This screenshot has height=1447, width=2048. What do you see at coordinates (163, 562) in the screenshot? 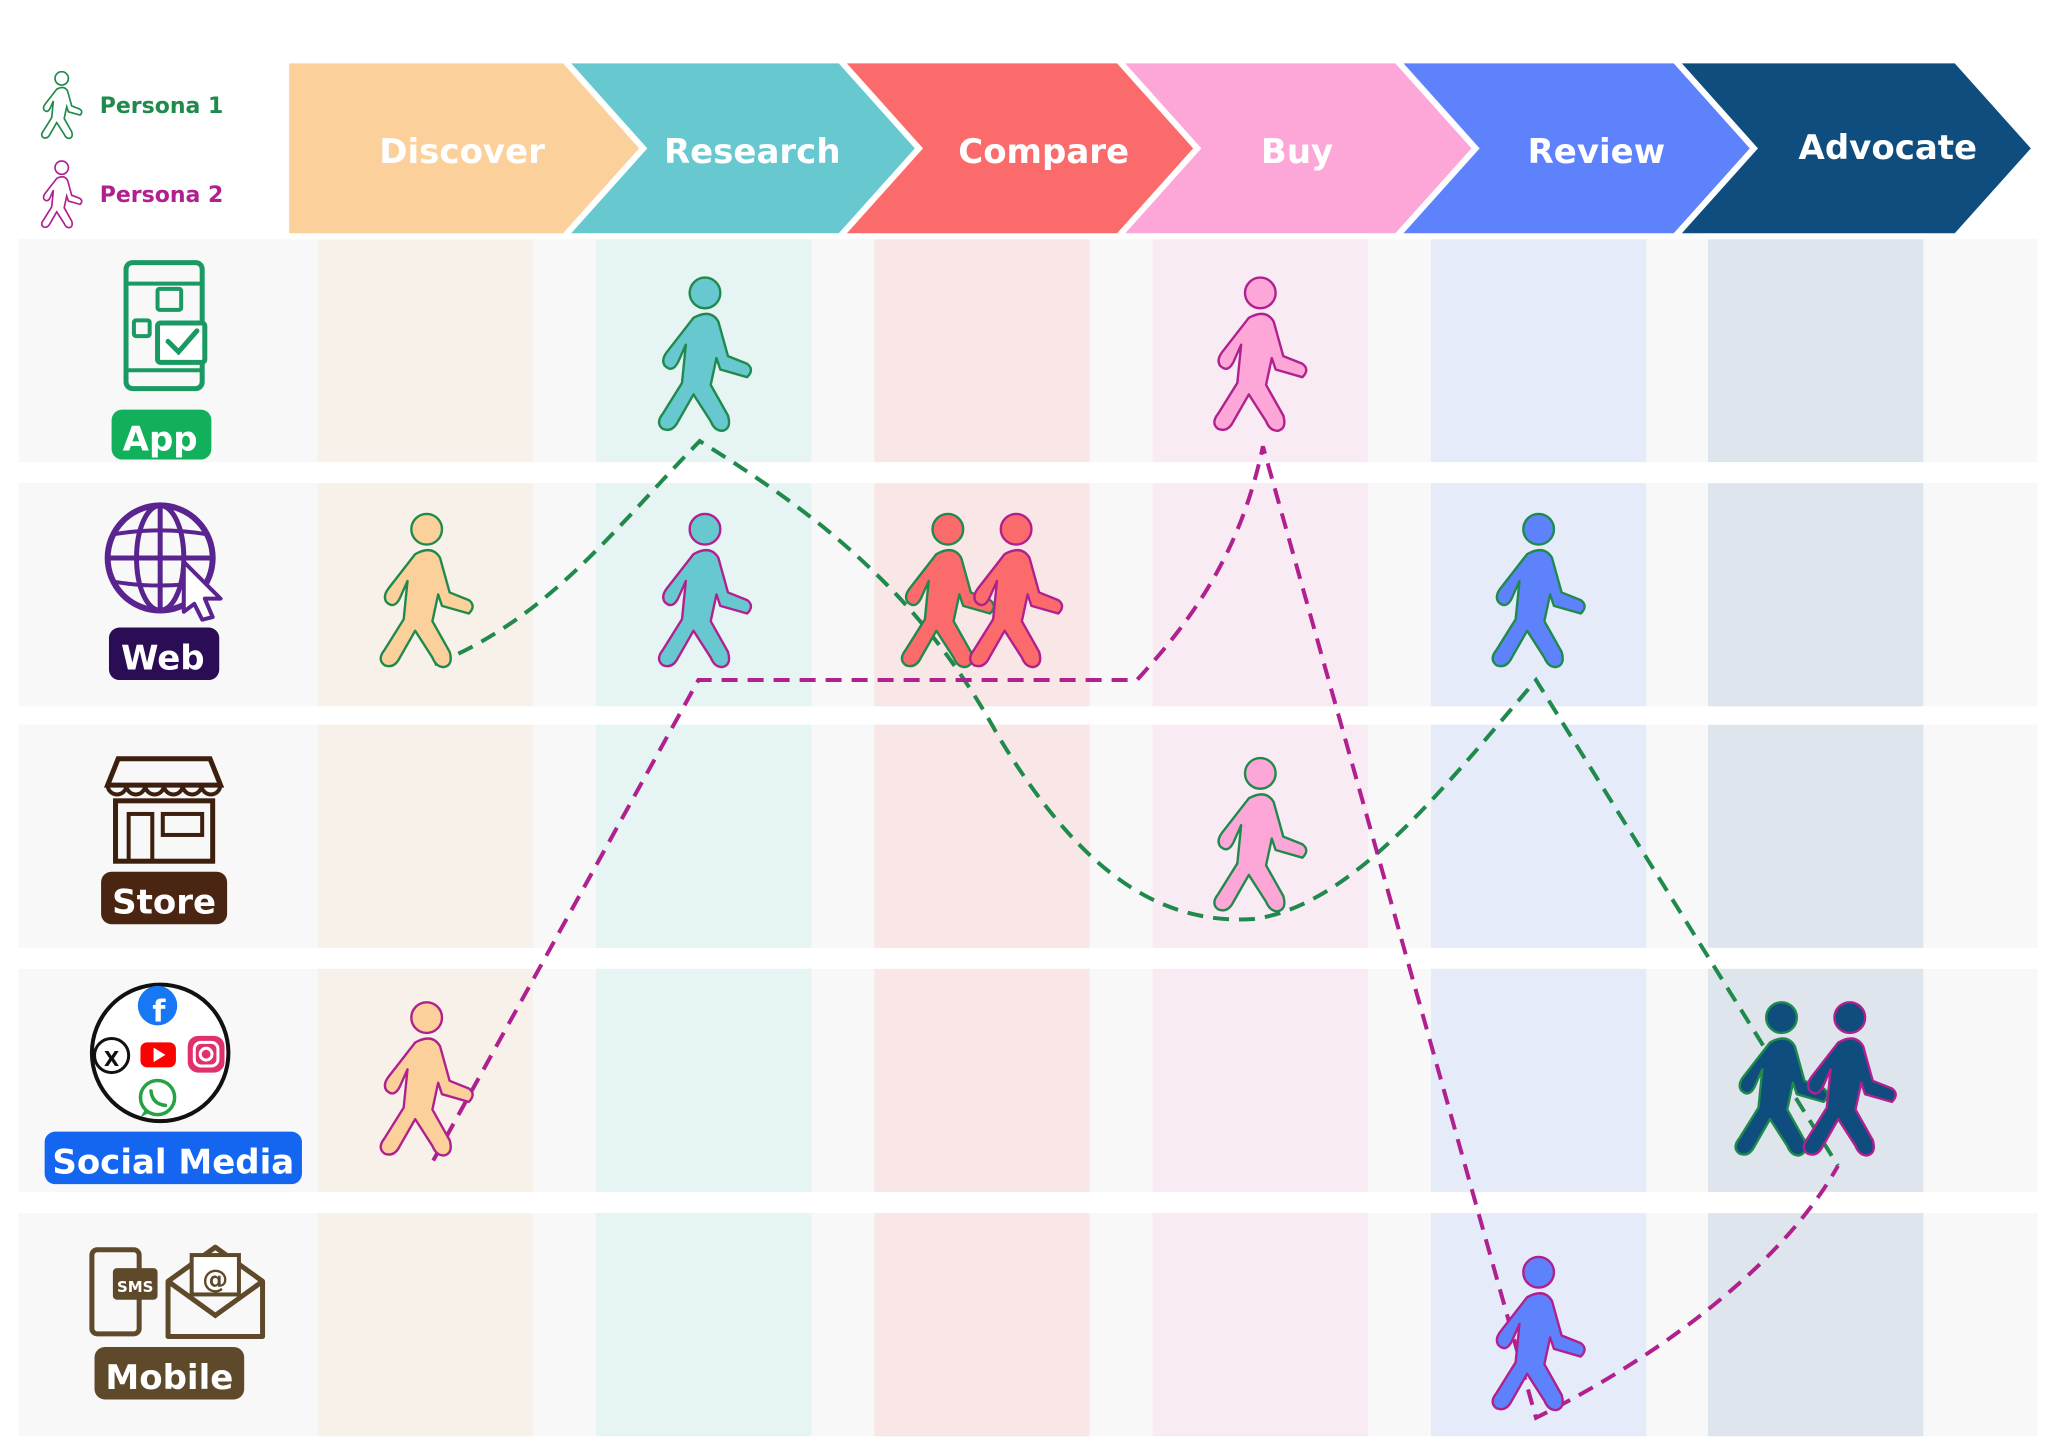
I see `globe-cursor-icon` at bounding box center [163, 562].